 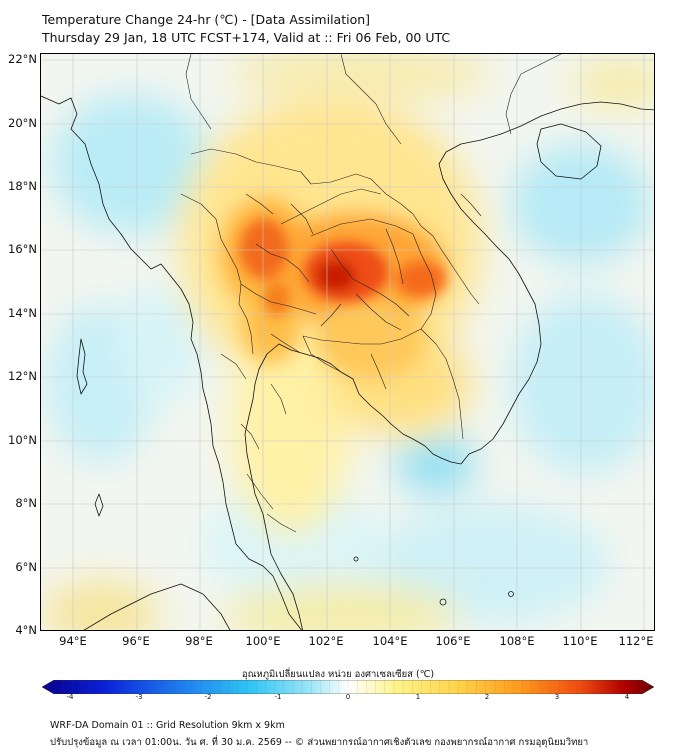 What do you see at coordinates (70, 697) in the screenshot?
I see `colorbar-tick: -4` at bounding box center [70, 697].